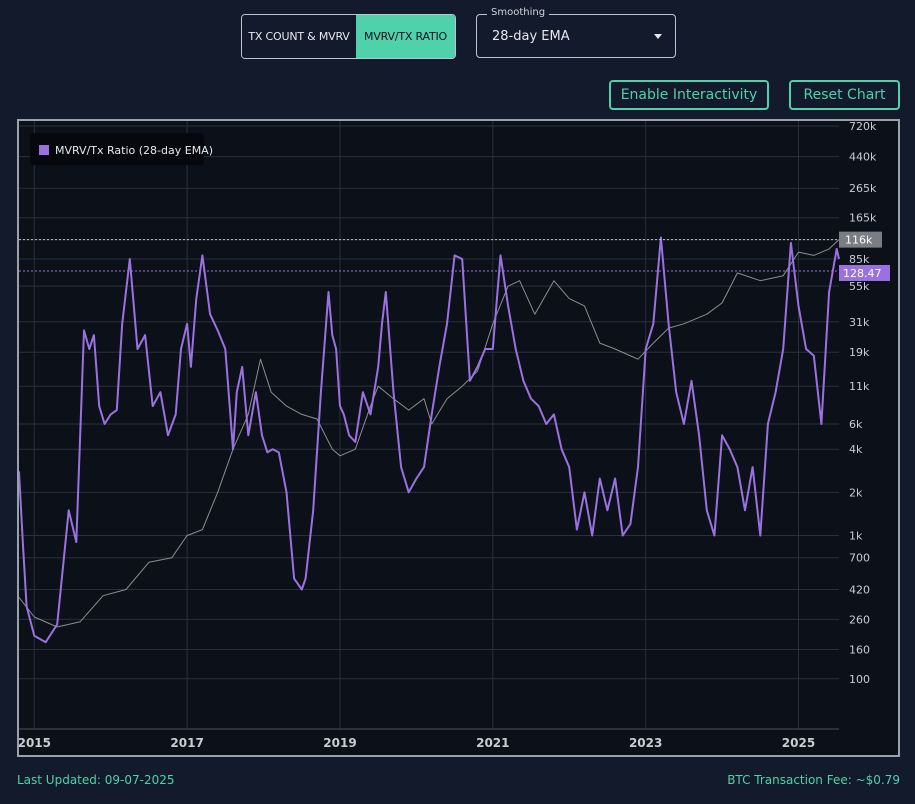 The height and width of the screenshot is (804, 915). Describe the element at coordinates (844, 95) in the screenshot. I see `reset-chart-button: Reset Chart` at that location.